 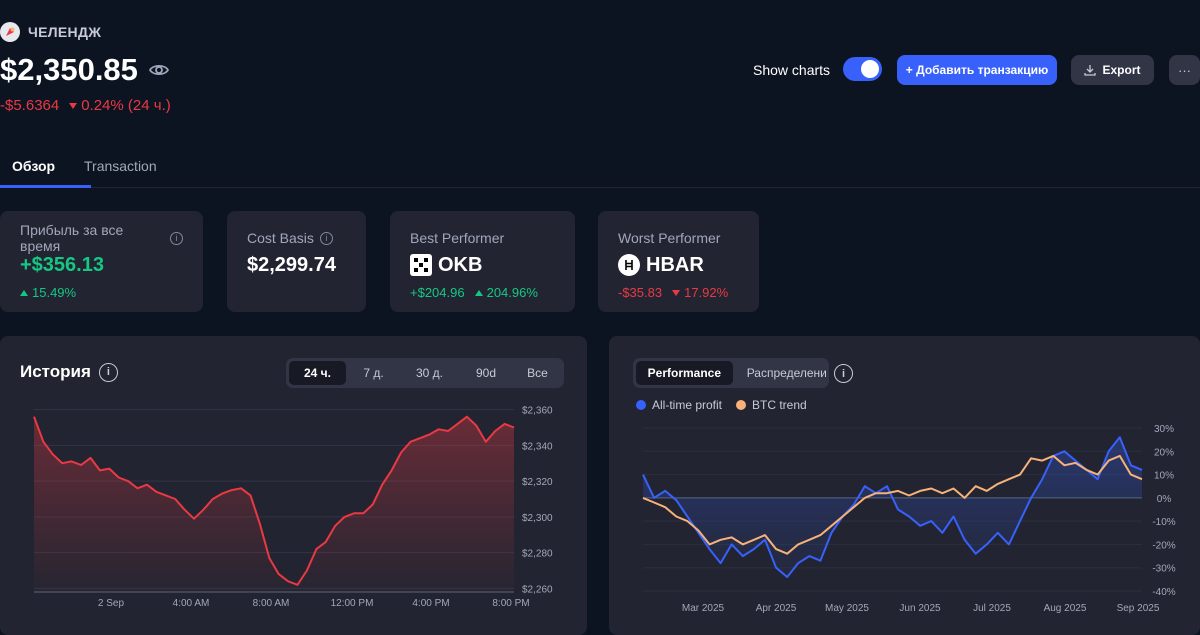 I want to click on profit-percent: 15.49%, so click(x=54, y=292).